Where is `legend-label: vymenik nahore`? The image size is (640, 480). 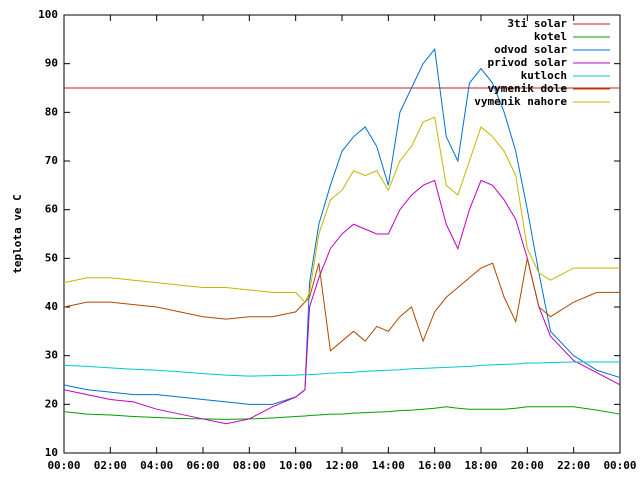
legend-label: vymenik nahore is located at coordinates (520, 101).